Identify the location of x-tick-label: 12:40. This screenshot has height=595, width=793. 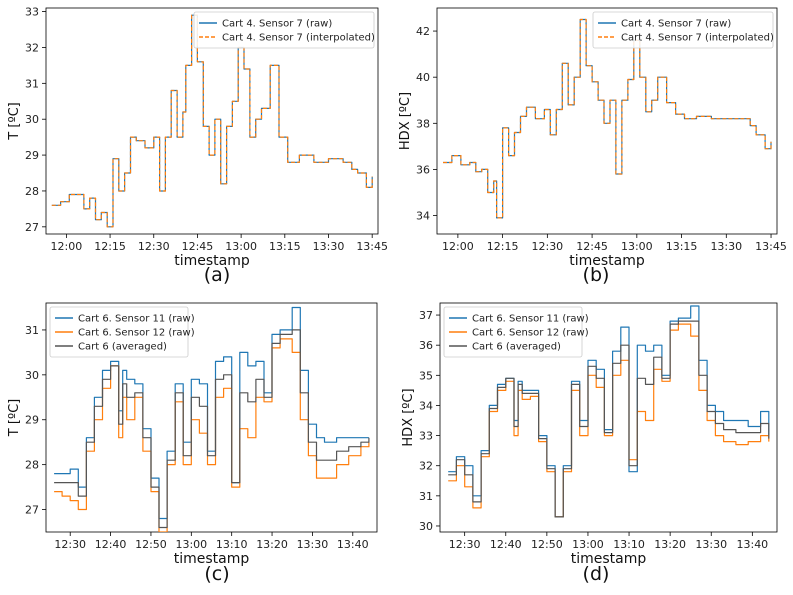
(506, 544).